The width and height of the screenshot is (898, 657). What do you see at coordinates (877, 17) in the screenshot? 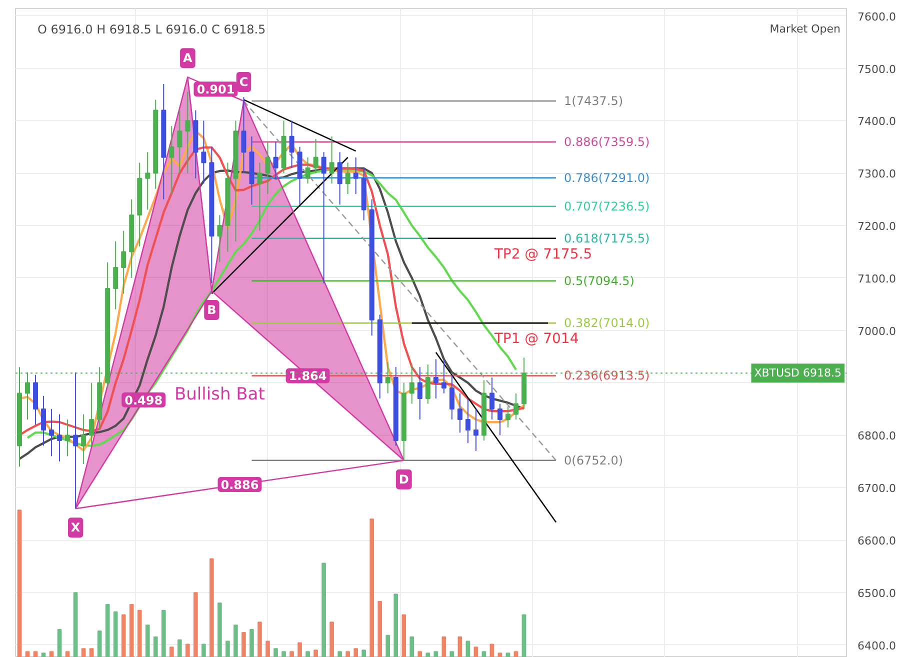
I see `y-tick-label: 7600.0` at bounding box center [877, 17].